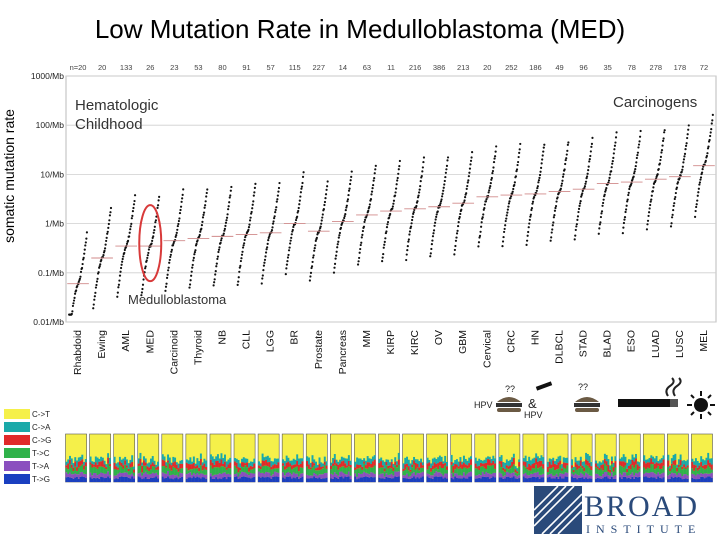 The height and width of the screenshot is (540, 720). I want to click on sample-count-label: 91, so click(246, 67).